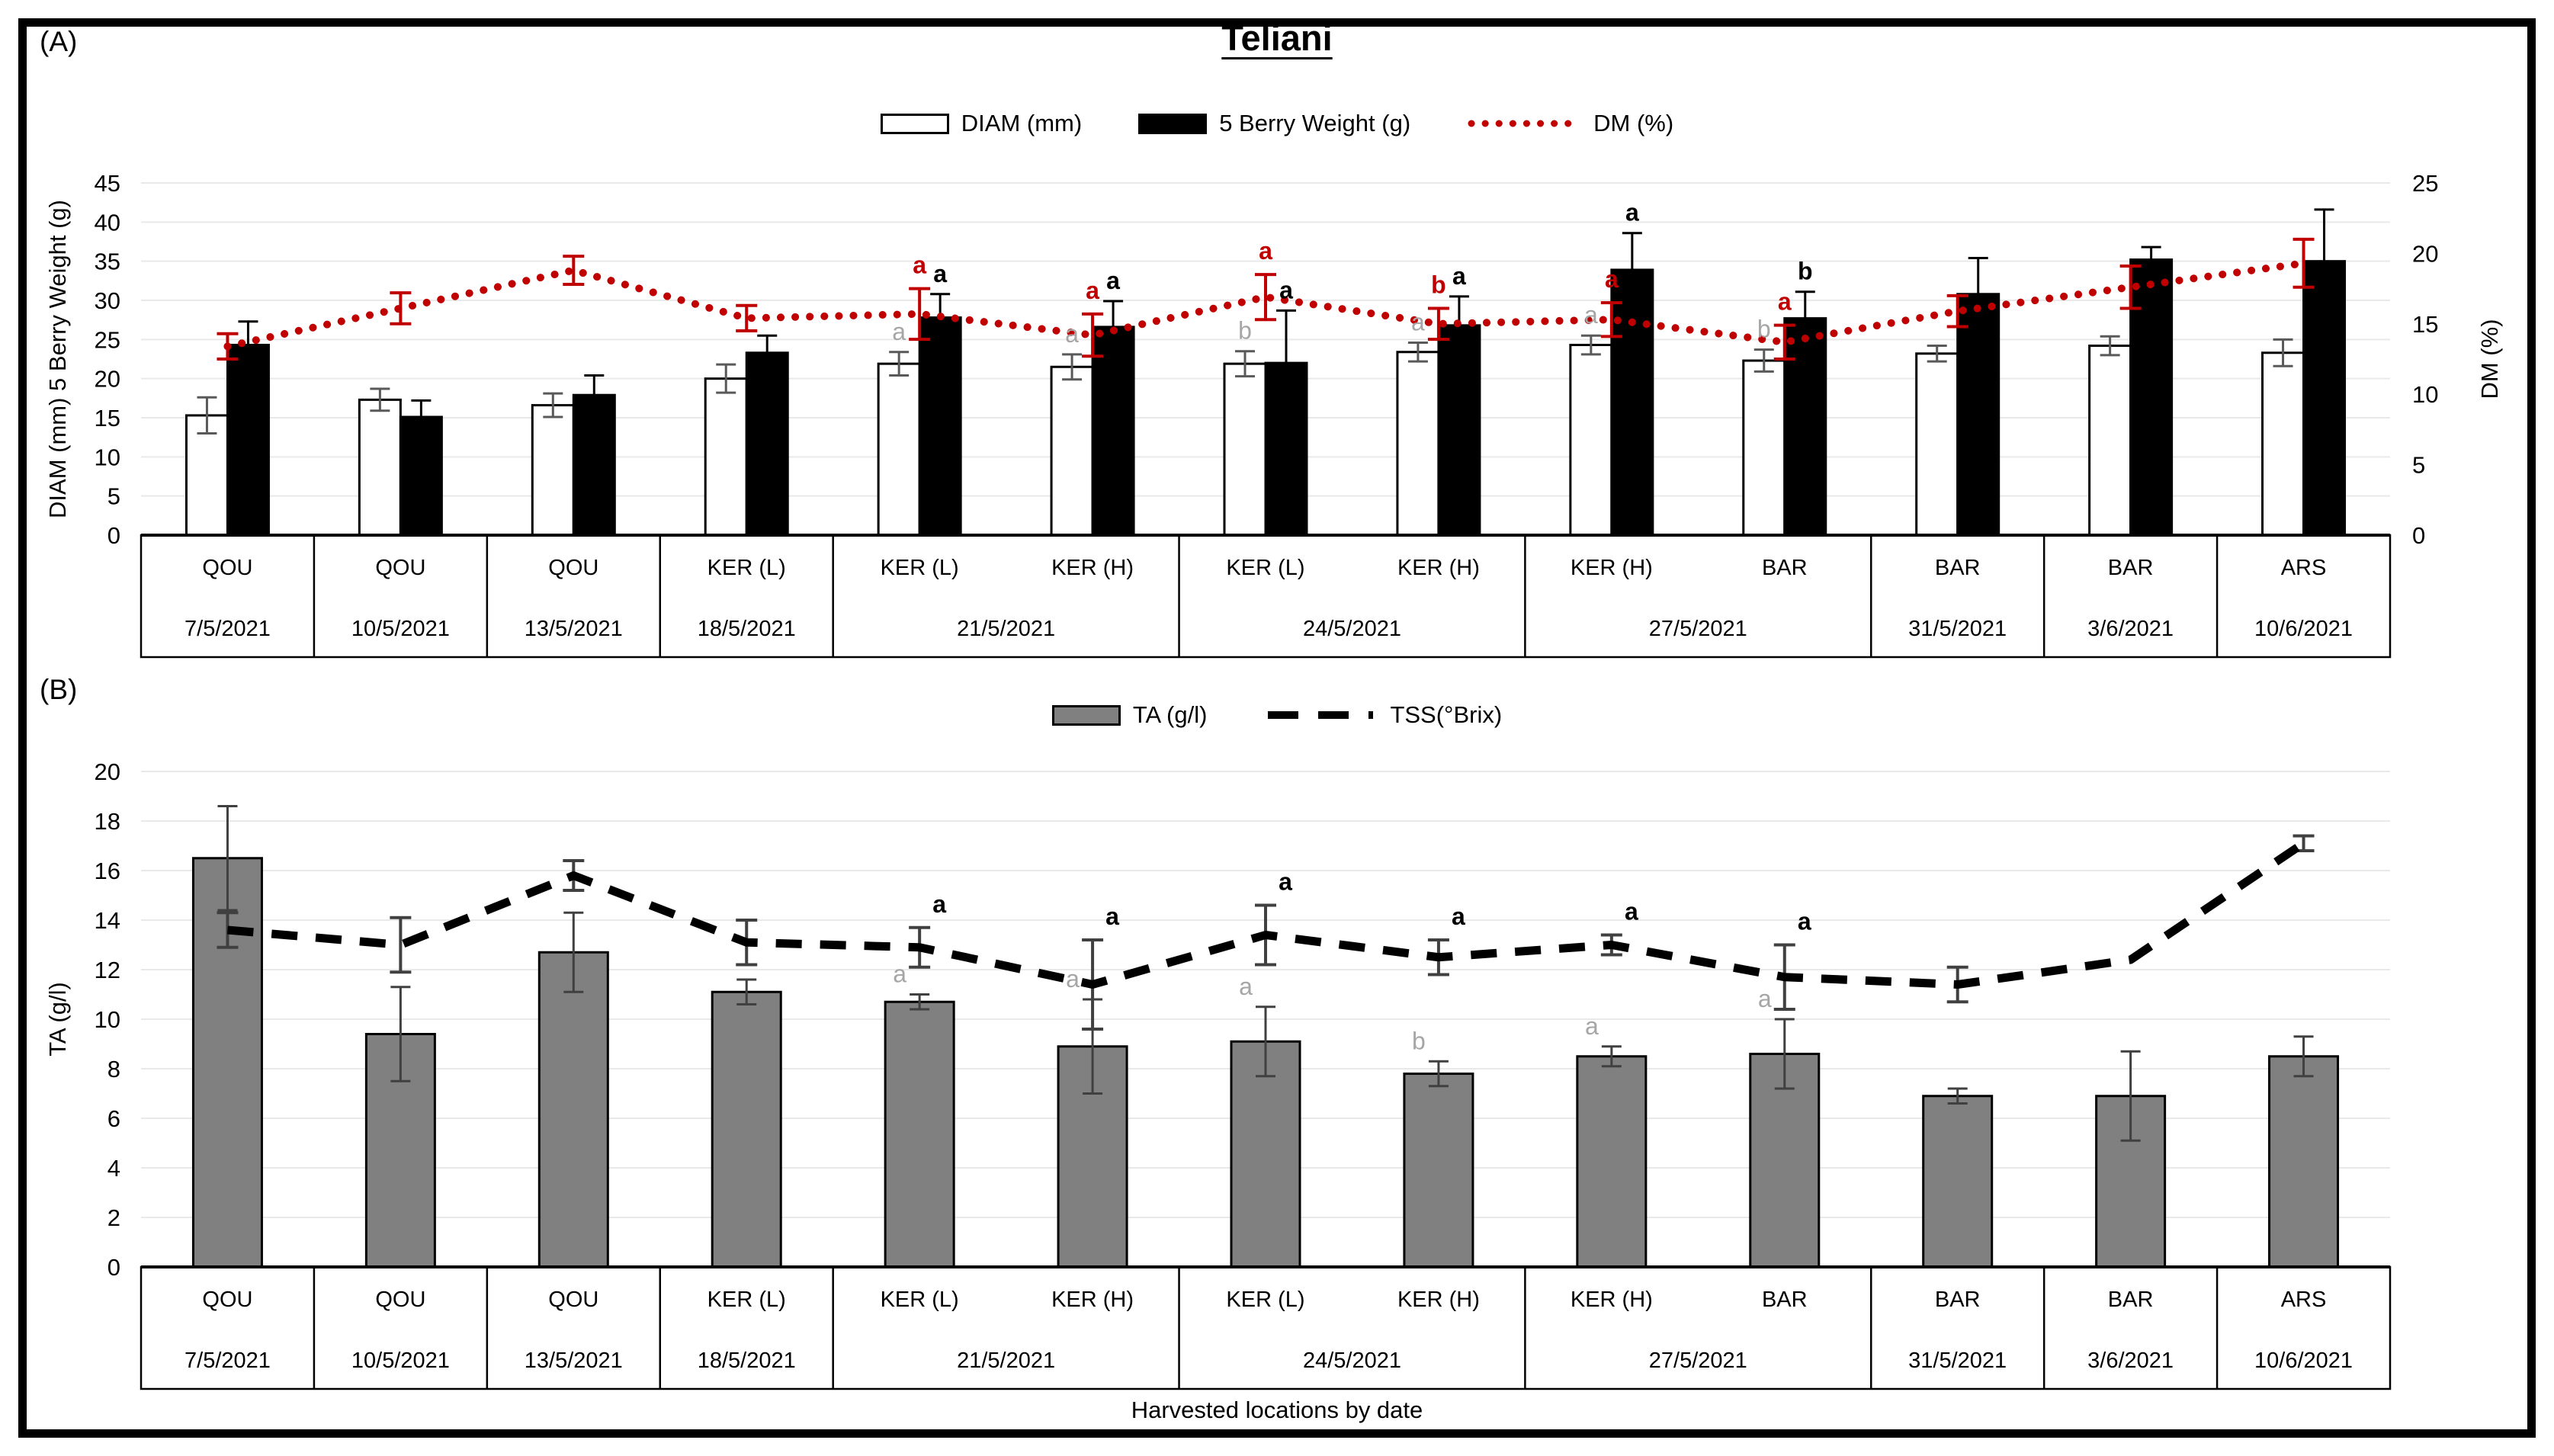  Describe the element at coordinates (1022, 123) in the screenshot. I see `legend-label-diam: DIAM (mm)` at that location.